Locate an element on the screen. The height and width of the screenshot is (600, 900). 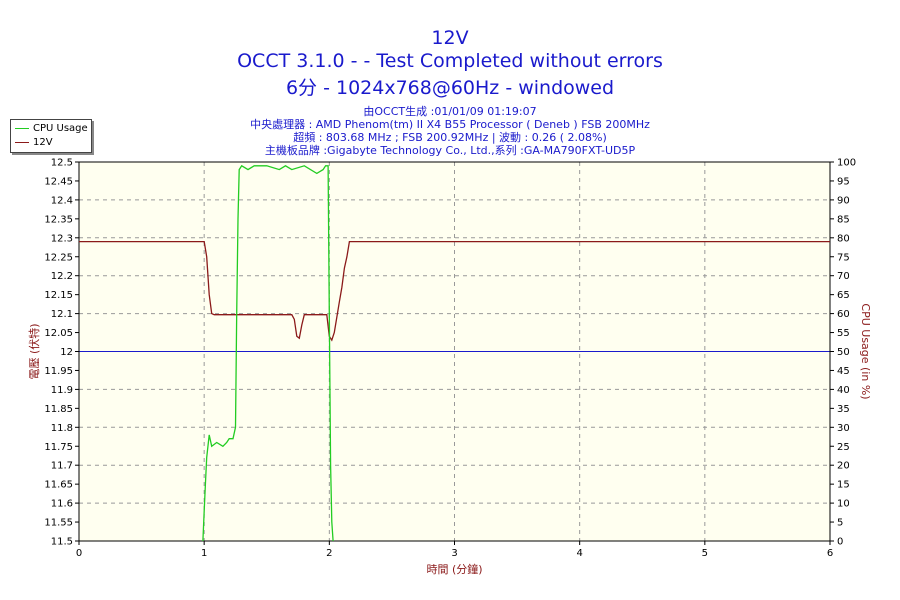
chart-subtitle-config: 6分 - 1024x768@60Hz - windowed is located at coordinates (450, 88).